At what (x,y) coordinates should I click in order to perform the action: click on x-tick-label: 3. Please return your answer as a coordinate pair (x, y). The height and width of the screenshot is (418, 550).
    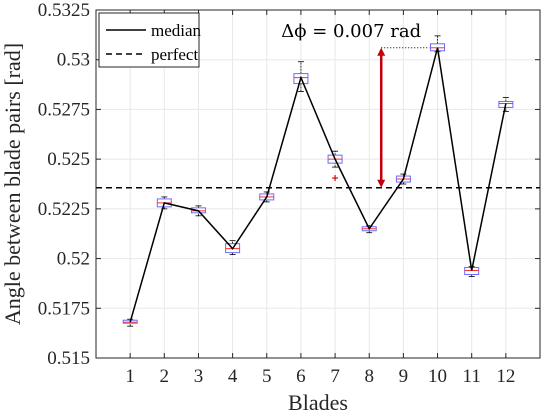
    Looking at the image, I should click on (199, 376).